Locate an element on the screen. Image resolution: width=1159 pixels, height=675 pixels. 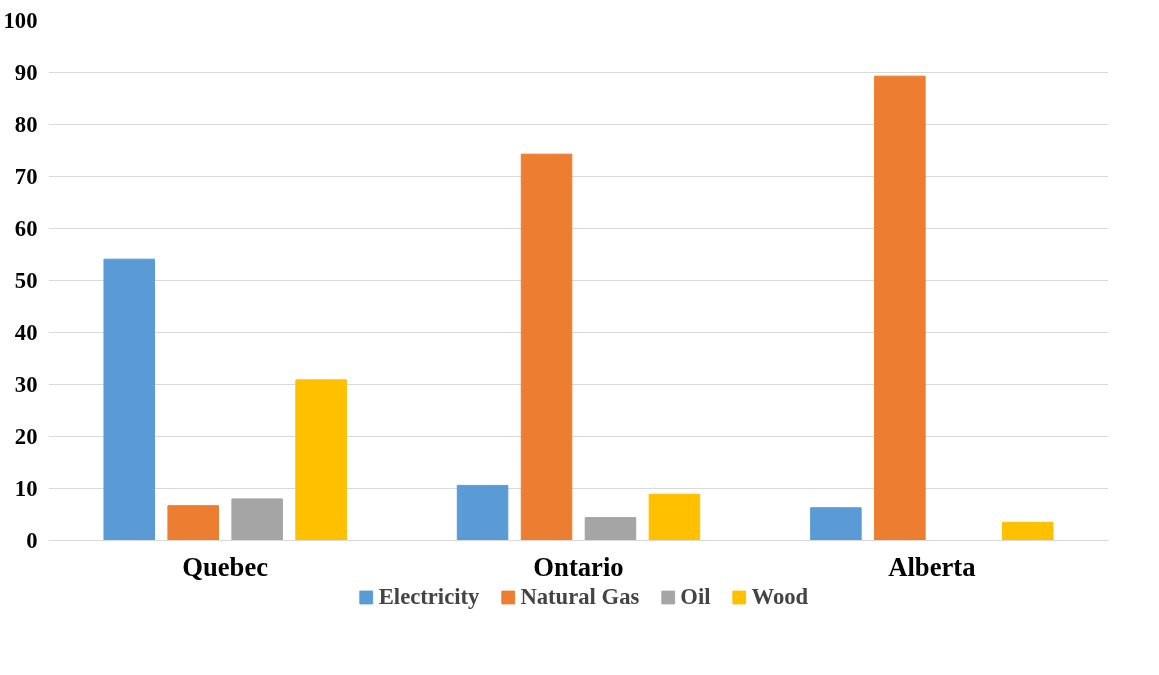
y-tick-label: 100 is located at coordinates (20, 20).